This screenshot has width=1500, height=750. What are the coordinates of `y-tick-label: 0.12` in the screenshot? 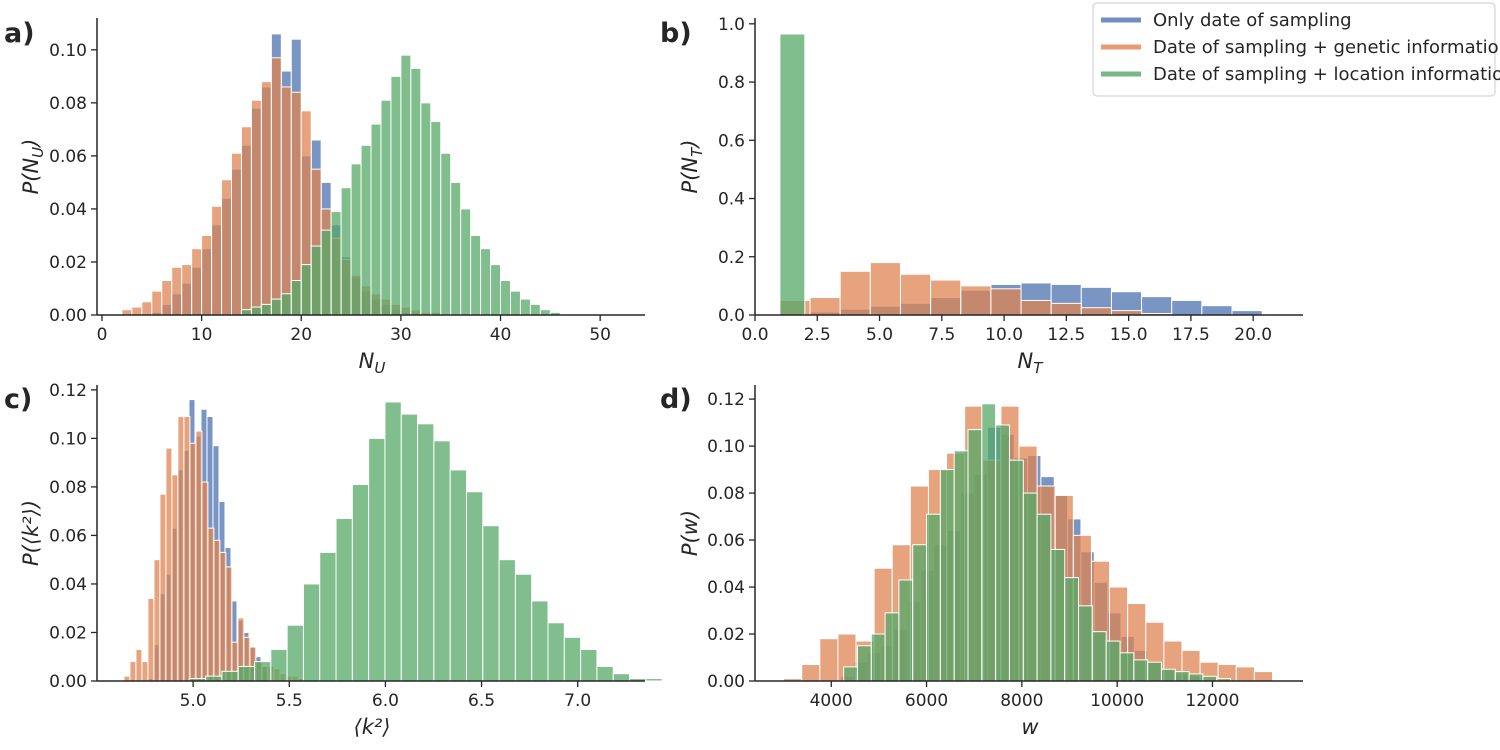 It's located at (726, 400).